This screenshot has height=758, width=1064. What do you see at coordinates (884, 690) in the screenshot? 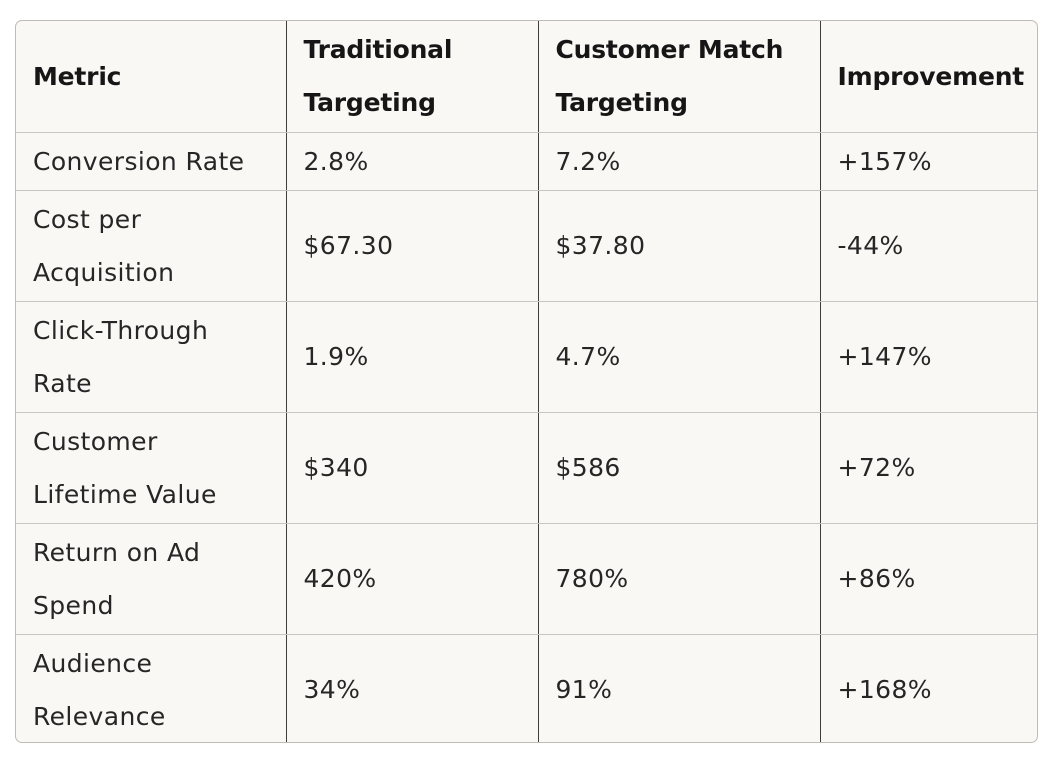
I see `improvement-cell: +168%` at bounding box center [884, 690].